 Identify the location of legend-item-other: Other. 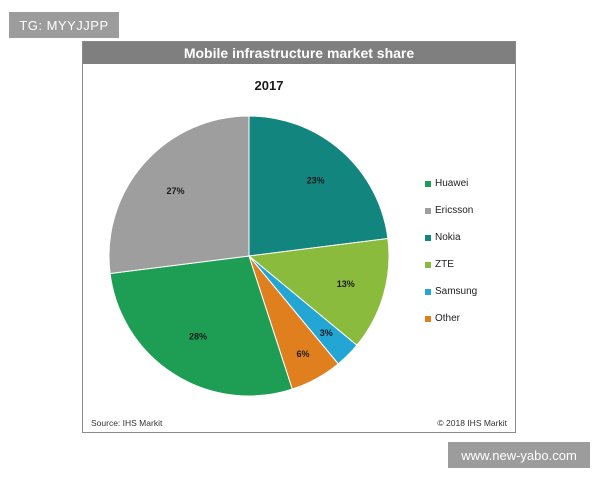
(451, 318).